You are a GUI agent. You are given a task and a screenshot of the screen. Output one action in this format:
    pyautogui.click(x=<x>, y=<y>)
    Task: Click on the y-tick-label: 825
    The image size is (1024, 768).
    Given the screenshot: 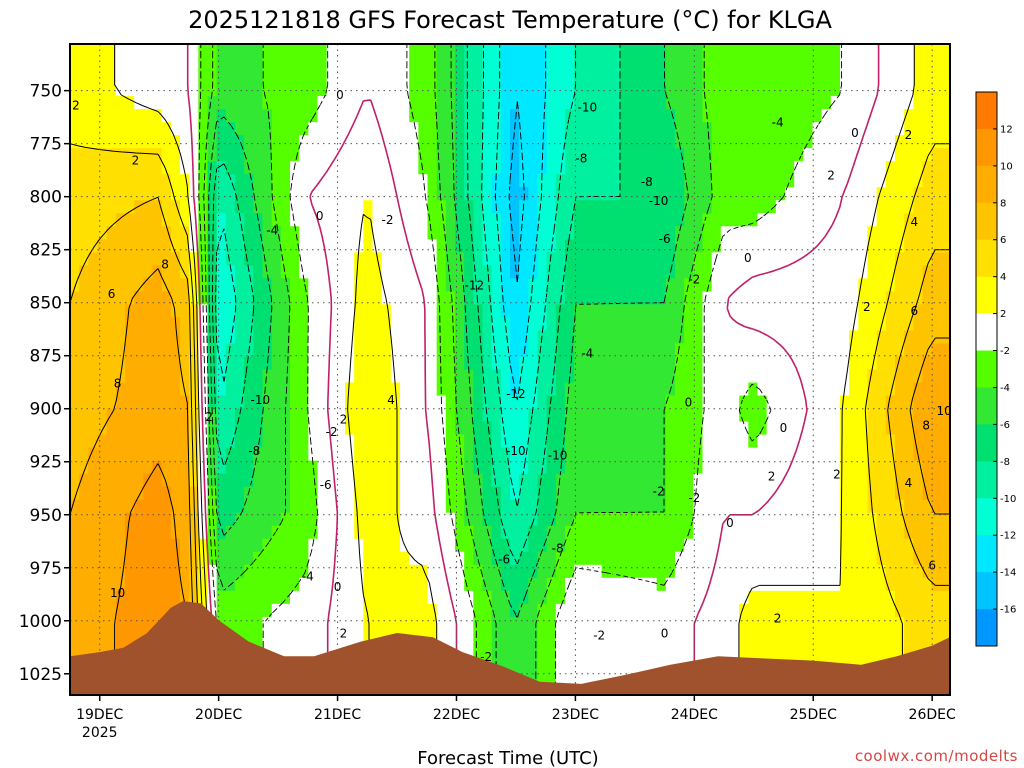 What is the action you would take?
    pyautogui.click(x=46, y=251)
    